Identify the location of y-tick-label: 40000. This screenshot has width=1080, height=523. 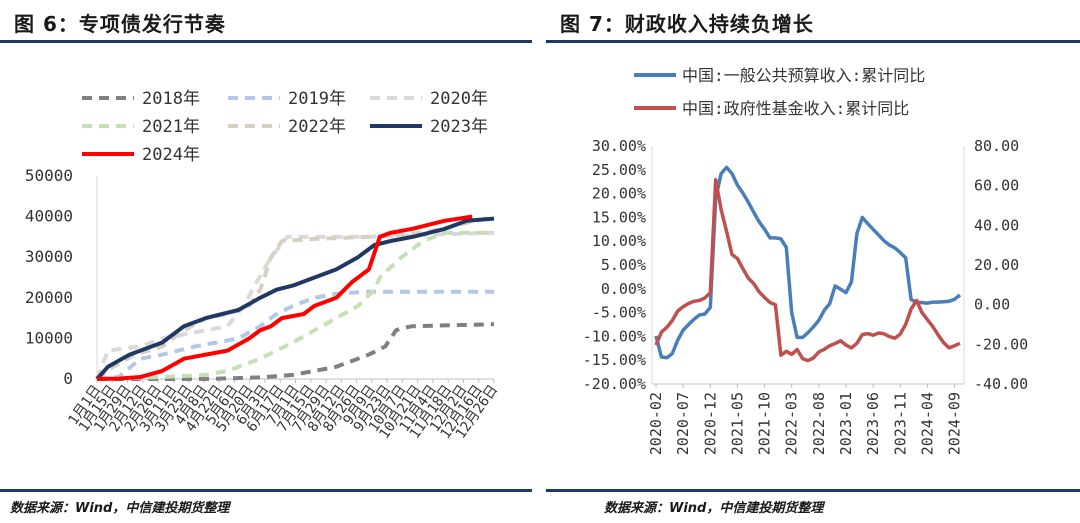
(49, 216).